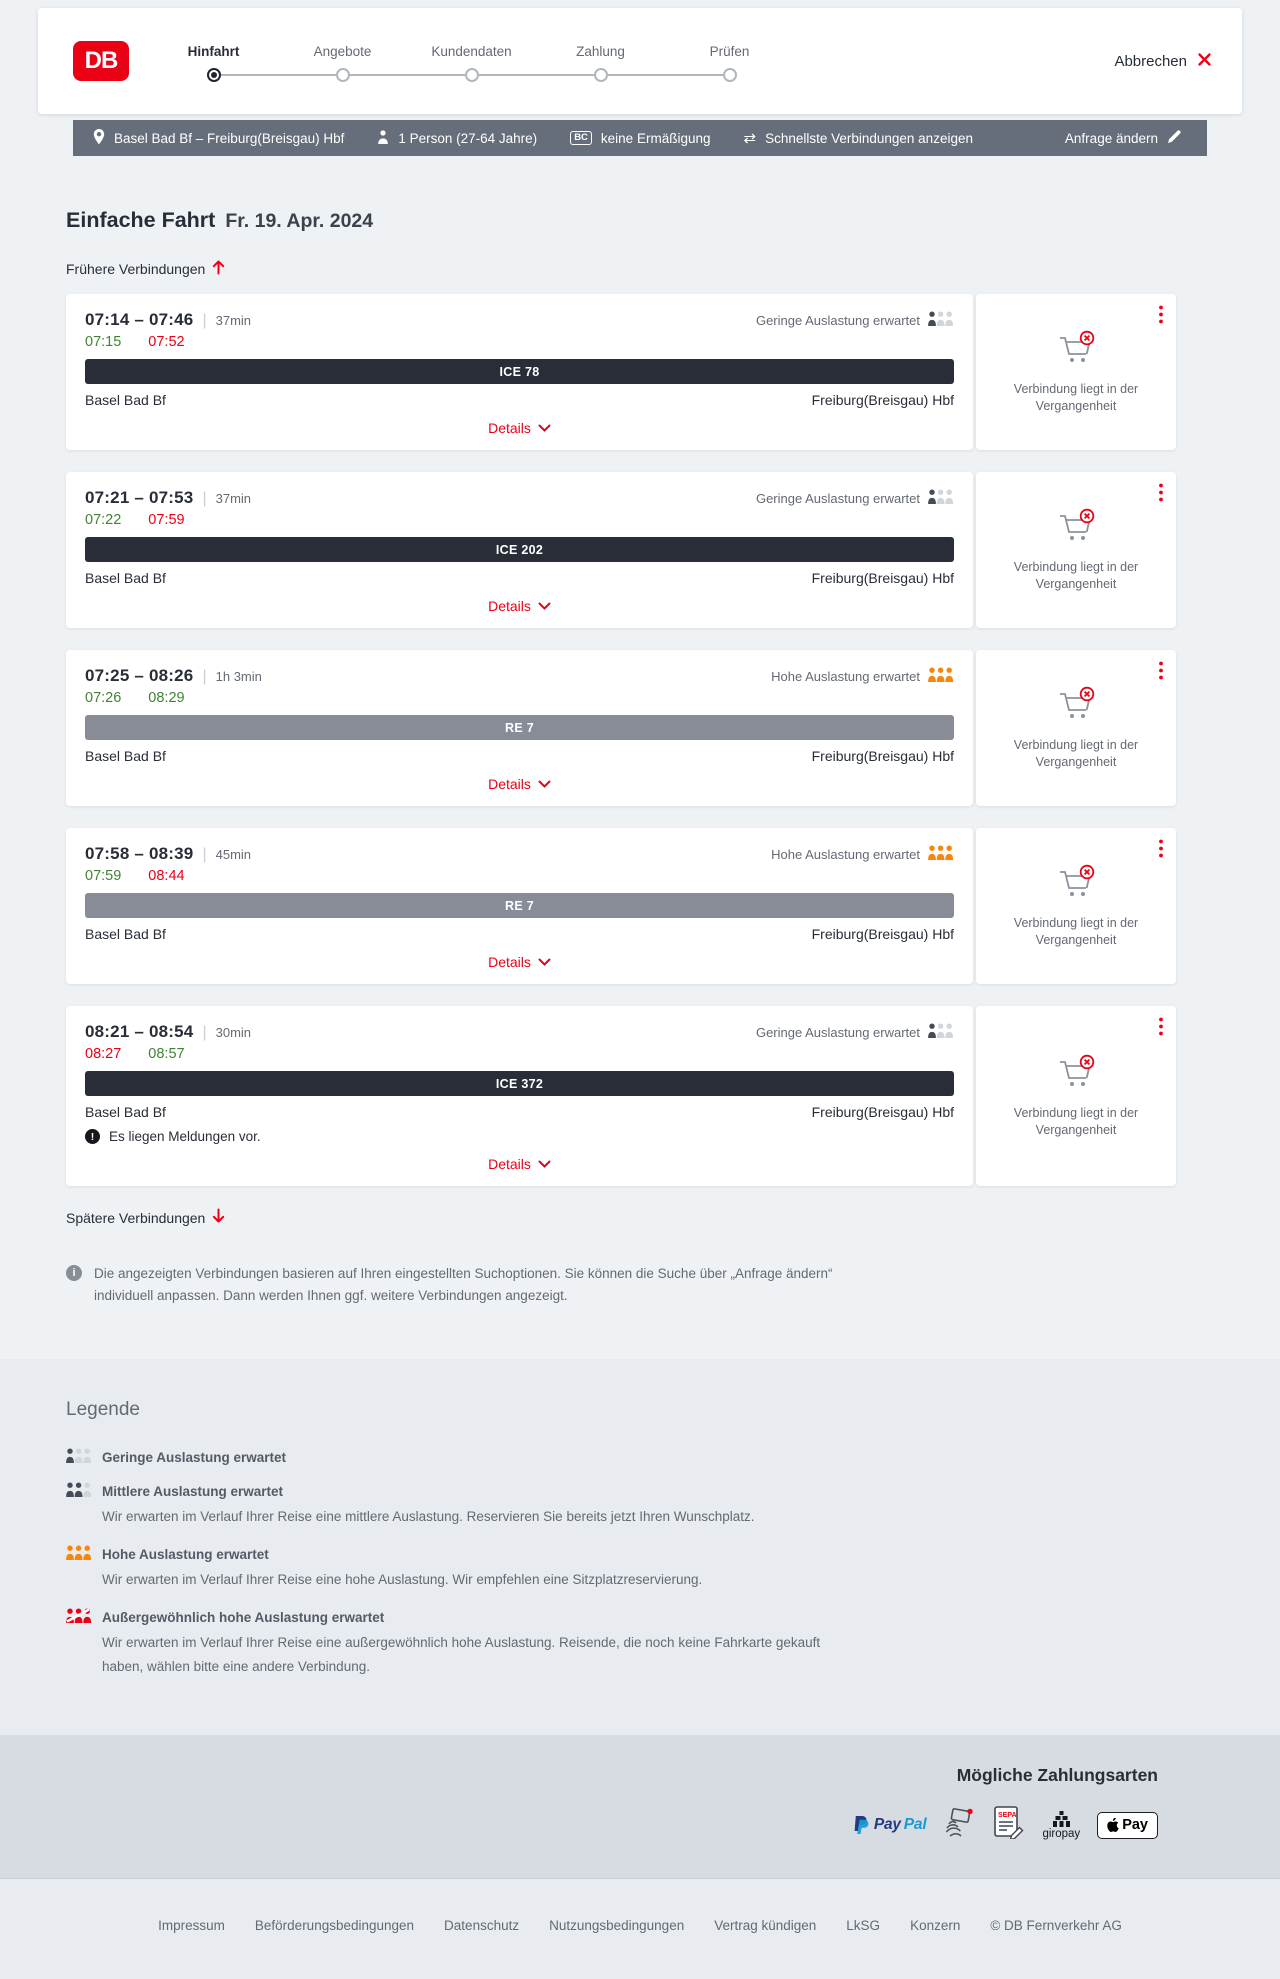  I want to click on train-label-bar: ICE 78, so click(519, 371).